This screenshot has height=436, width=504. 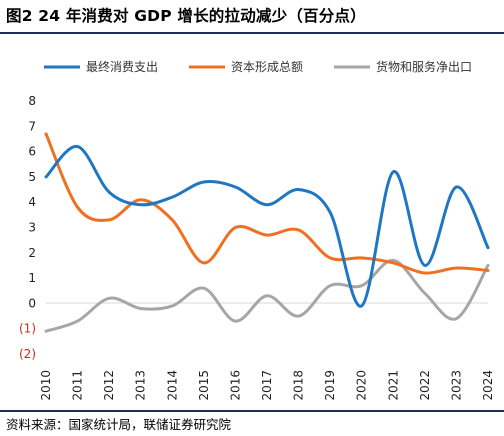 What do you see at coordinates (299, 385) in the screenshot?
I see `x-tick-label: 2018` at bounding box center [299, 385].